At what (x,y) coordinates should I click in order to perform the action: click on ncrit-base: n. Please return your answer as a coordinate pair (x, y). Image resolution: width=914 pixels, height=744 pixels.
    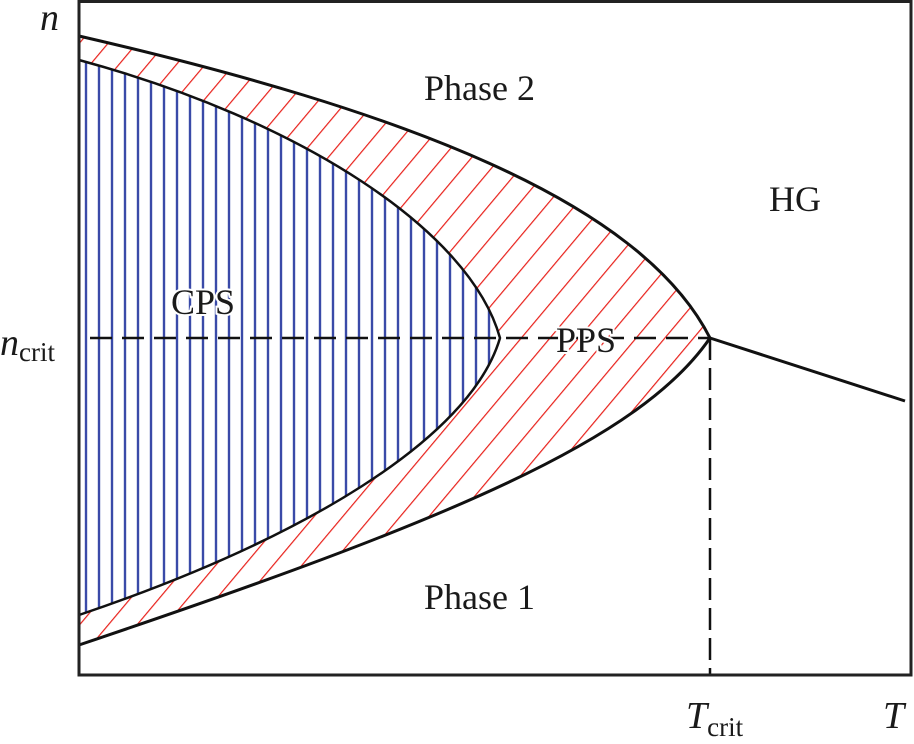
    Looking at the image, I should click on (9, 343).